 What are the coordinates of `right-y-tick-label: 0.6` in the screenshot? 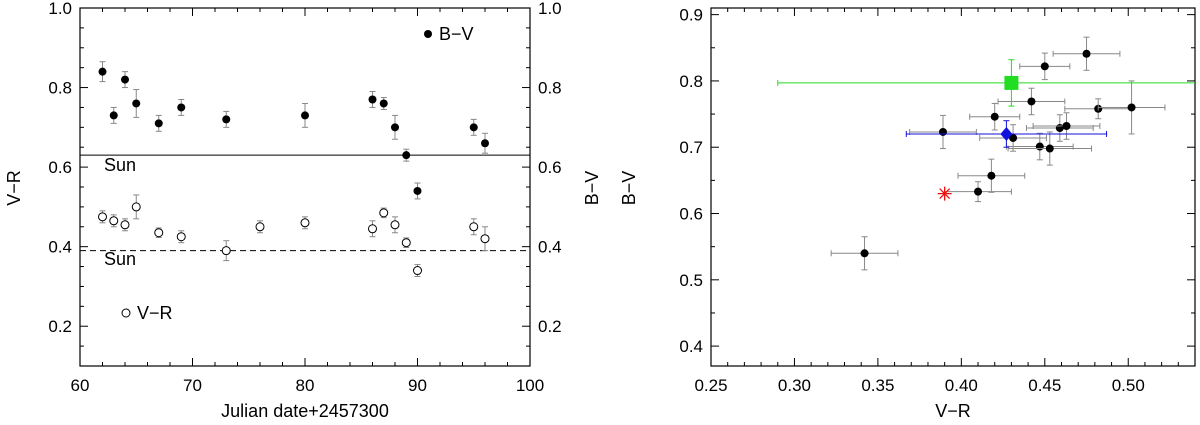 It's located at (550, 167).